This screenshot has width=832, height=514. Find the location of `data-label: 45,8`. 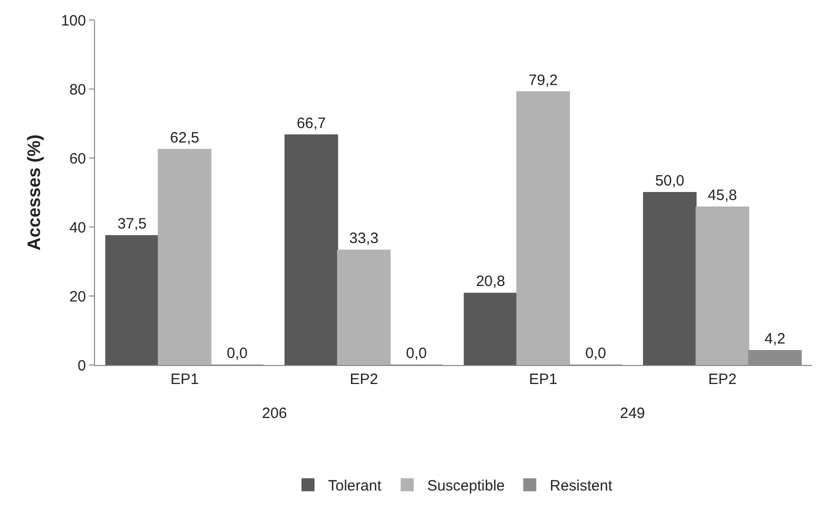

data-label: 45,8 is located at coordinates (722, 195).